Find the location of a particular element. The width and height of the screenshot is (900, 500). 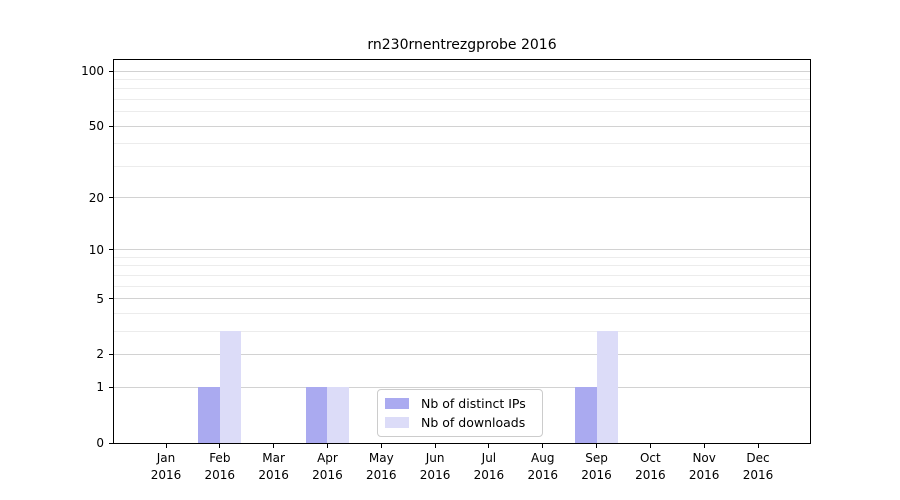

x-tick-label-apr: Apr 2016 is located at coordinates (327, 466).